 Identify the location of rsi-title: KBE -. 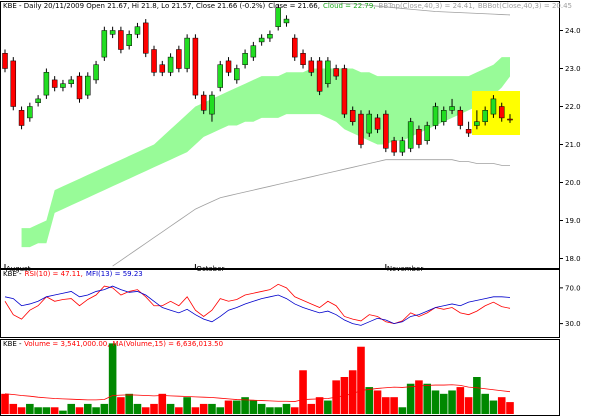
(12, 274).